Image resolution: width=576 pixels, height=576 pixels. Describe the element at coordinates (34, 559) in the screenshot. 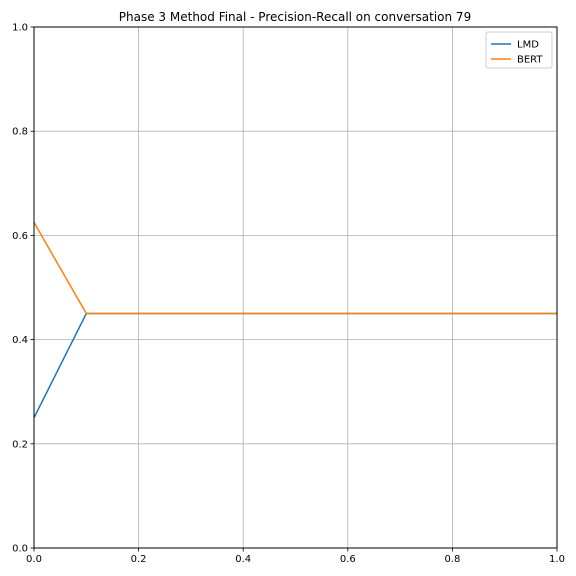

I see `x-tick-label: 0.0` at that location.